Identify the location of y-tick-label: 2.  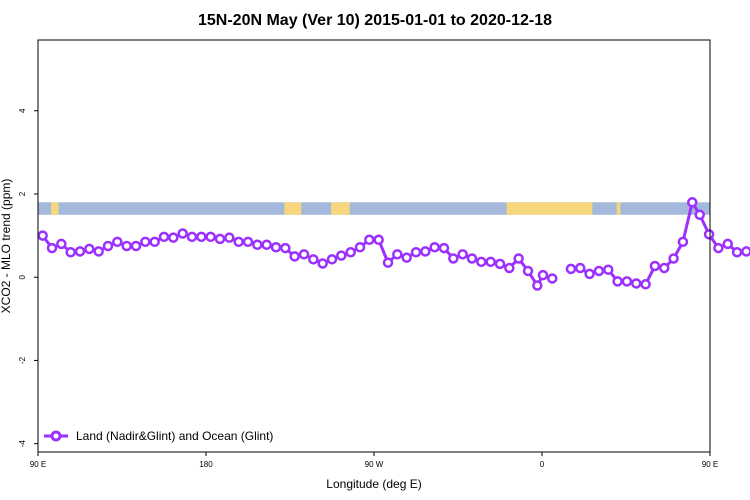
(22, 193).